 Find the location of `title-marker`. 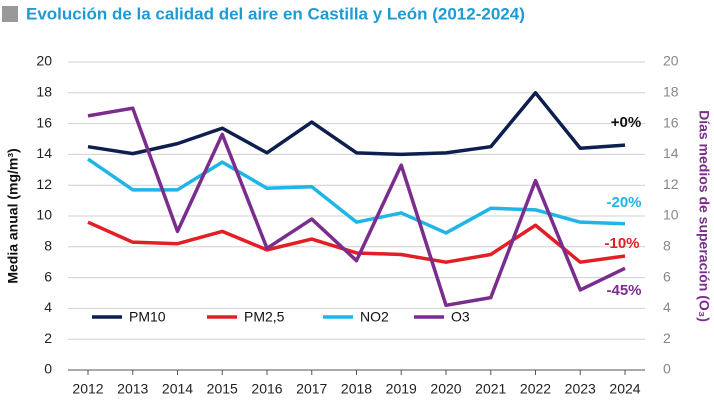

title-marker is located at coordinates (10, 14).